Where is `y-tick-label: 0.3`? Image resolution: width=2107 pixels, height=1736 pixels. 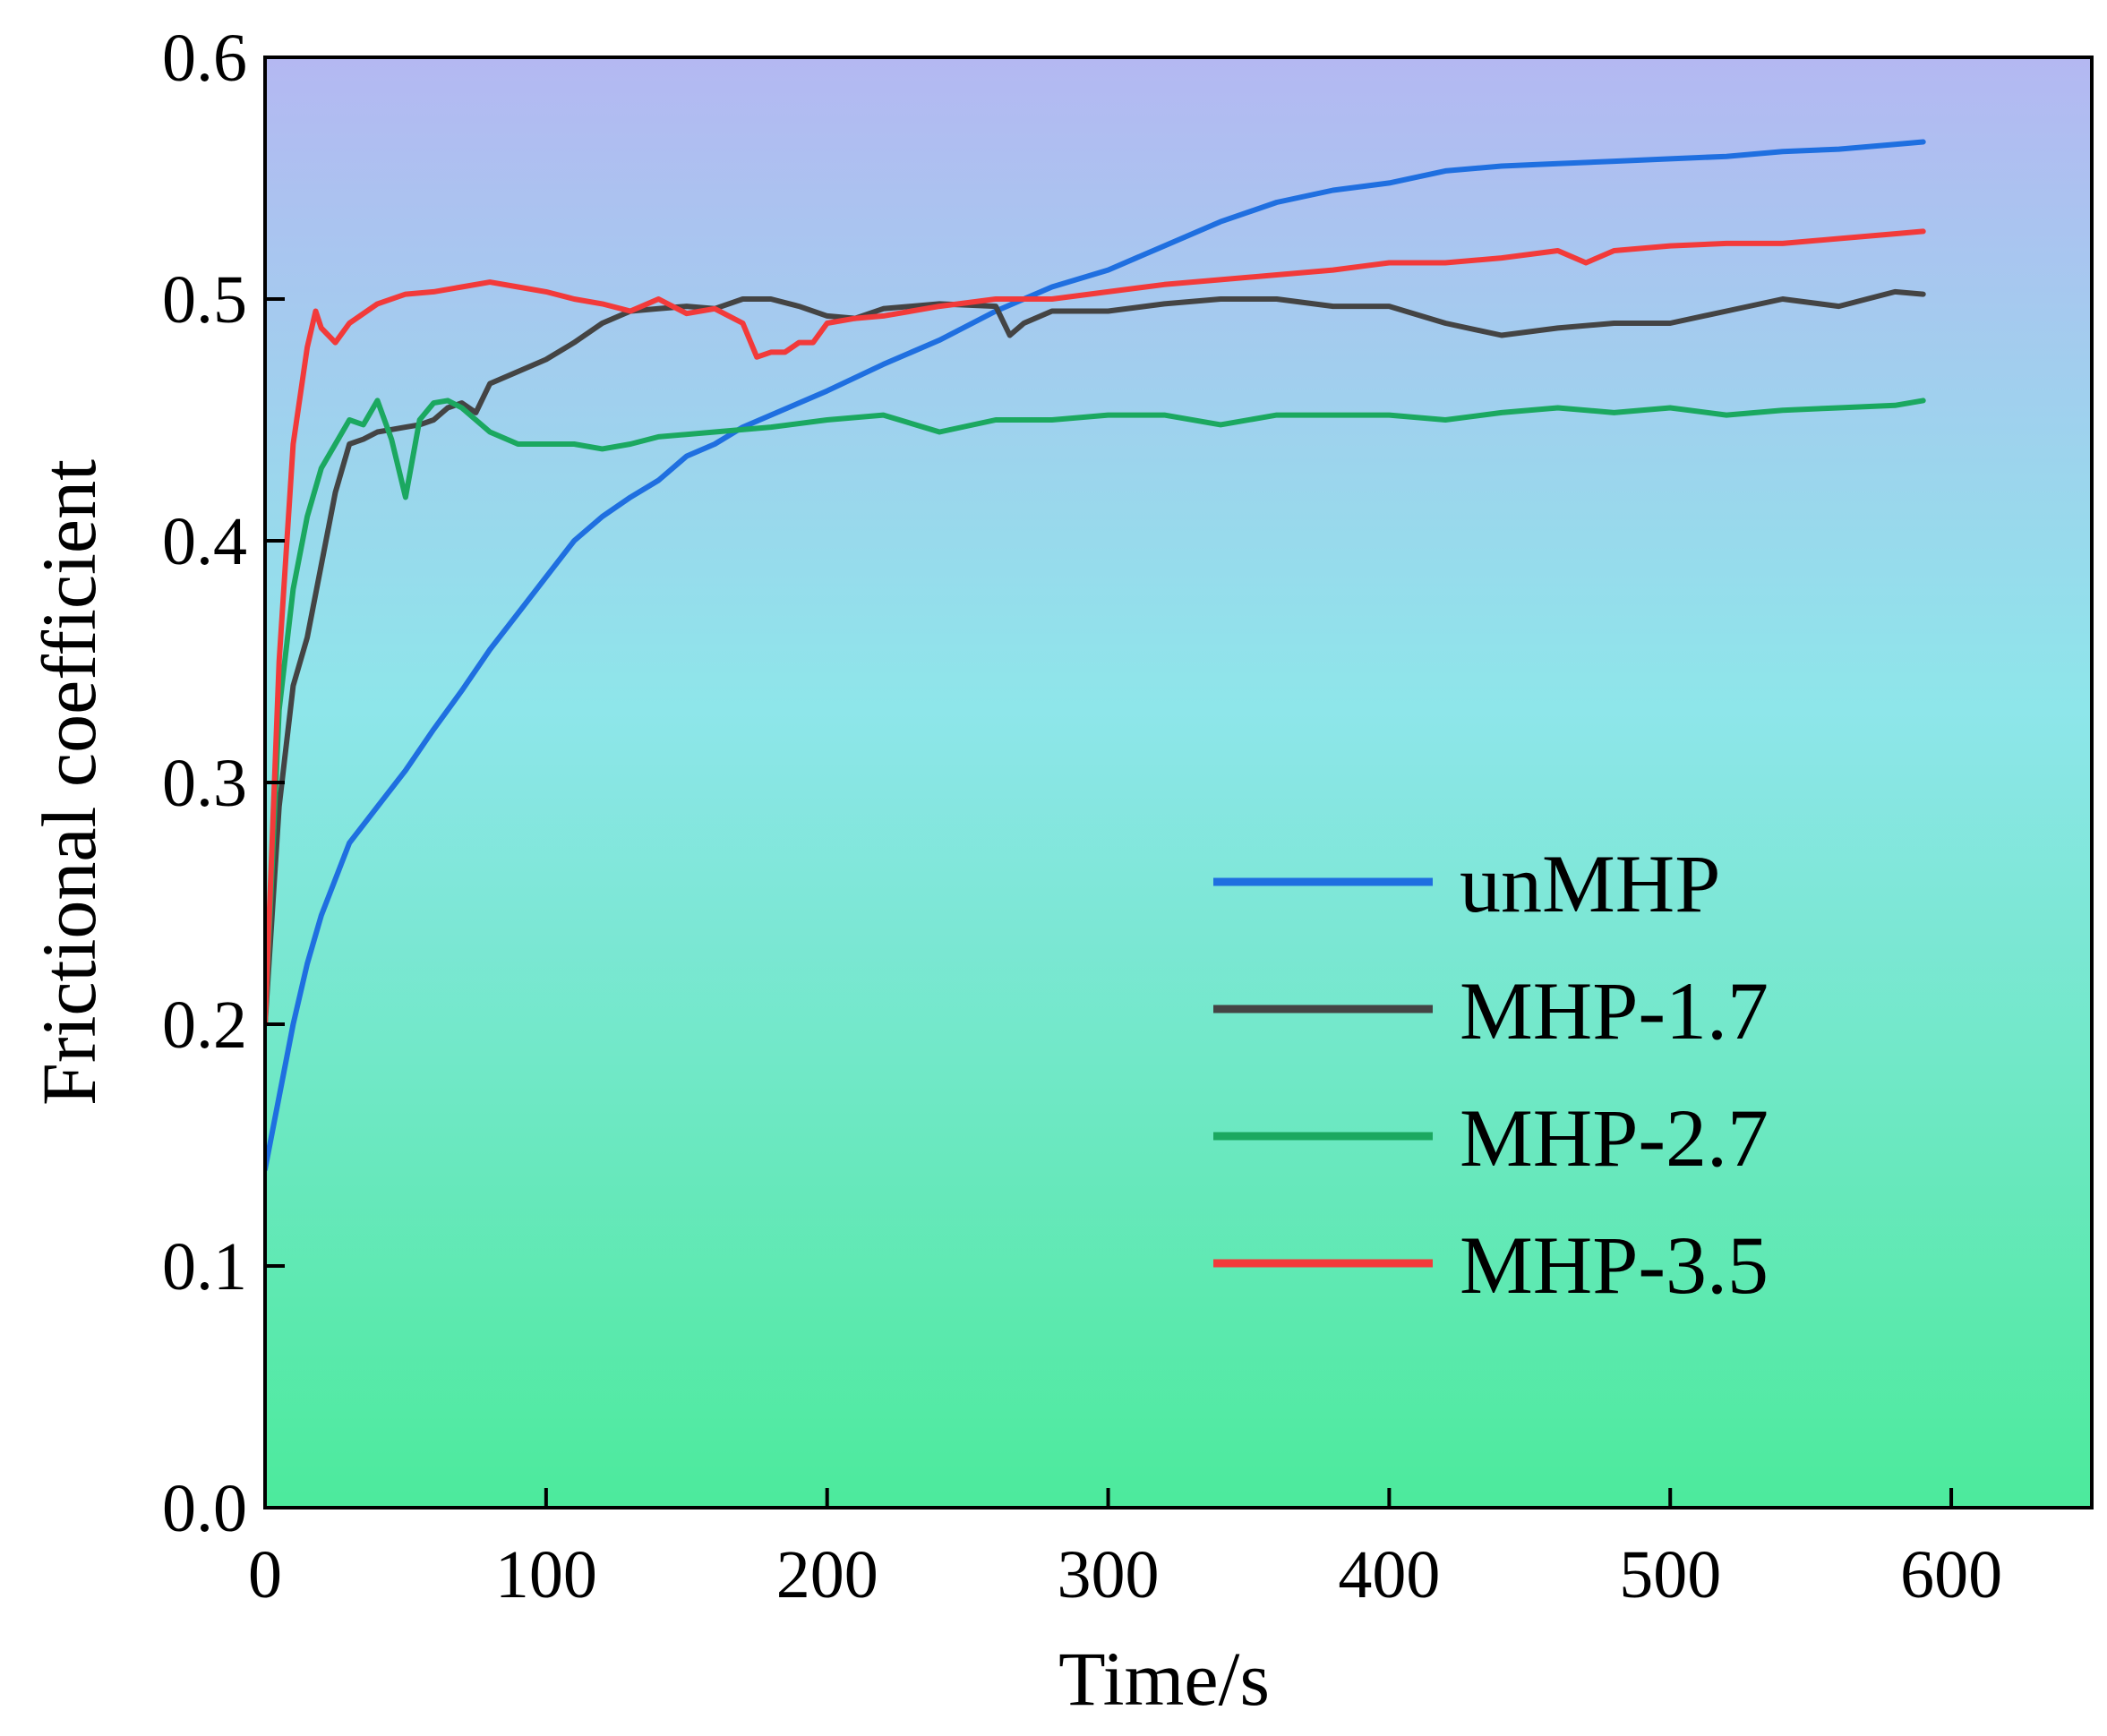 y-tick-label: 0.3 is located at coordinates (205, 783).